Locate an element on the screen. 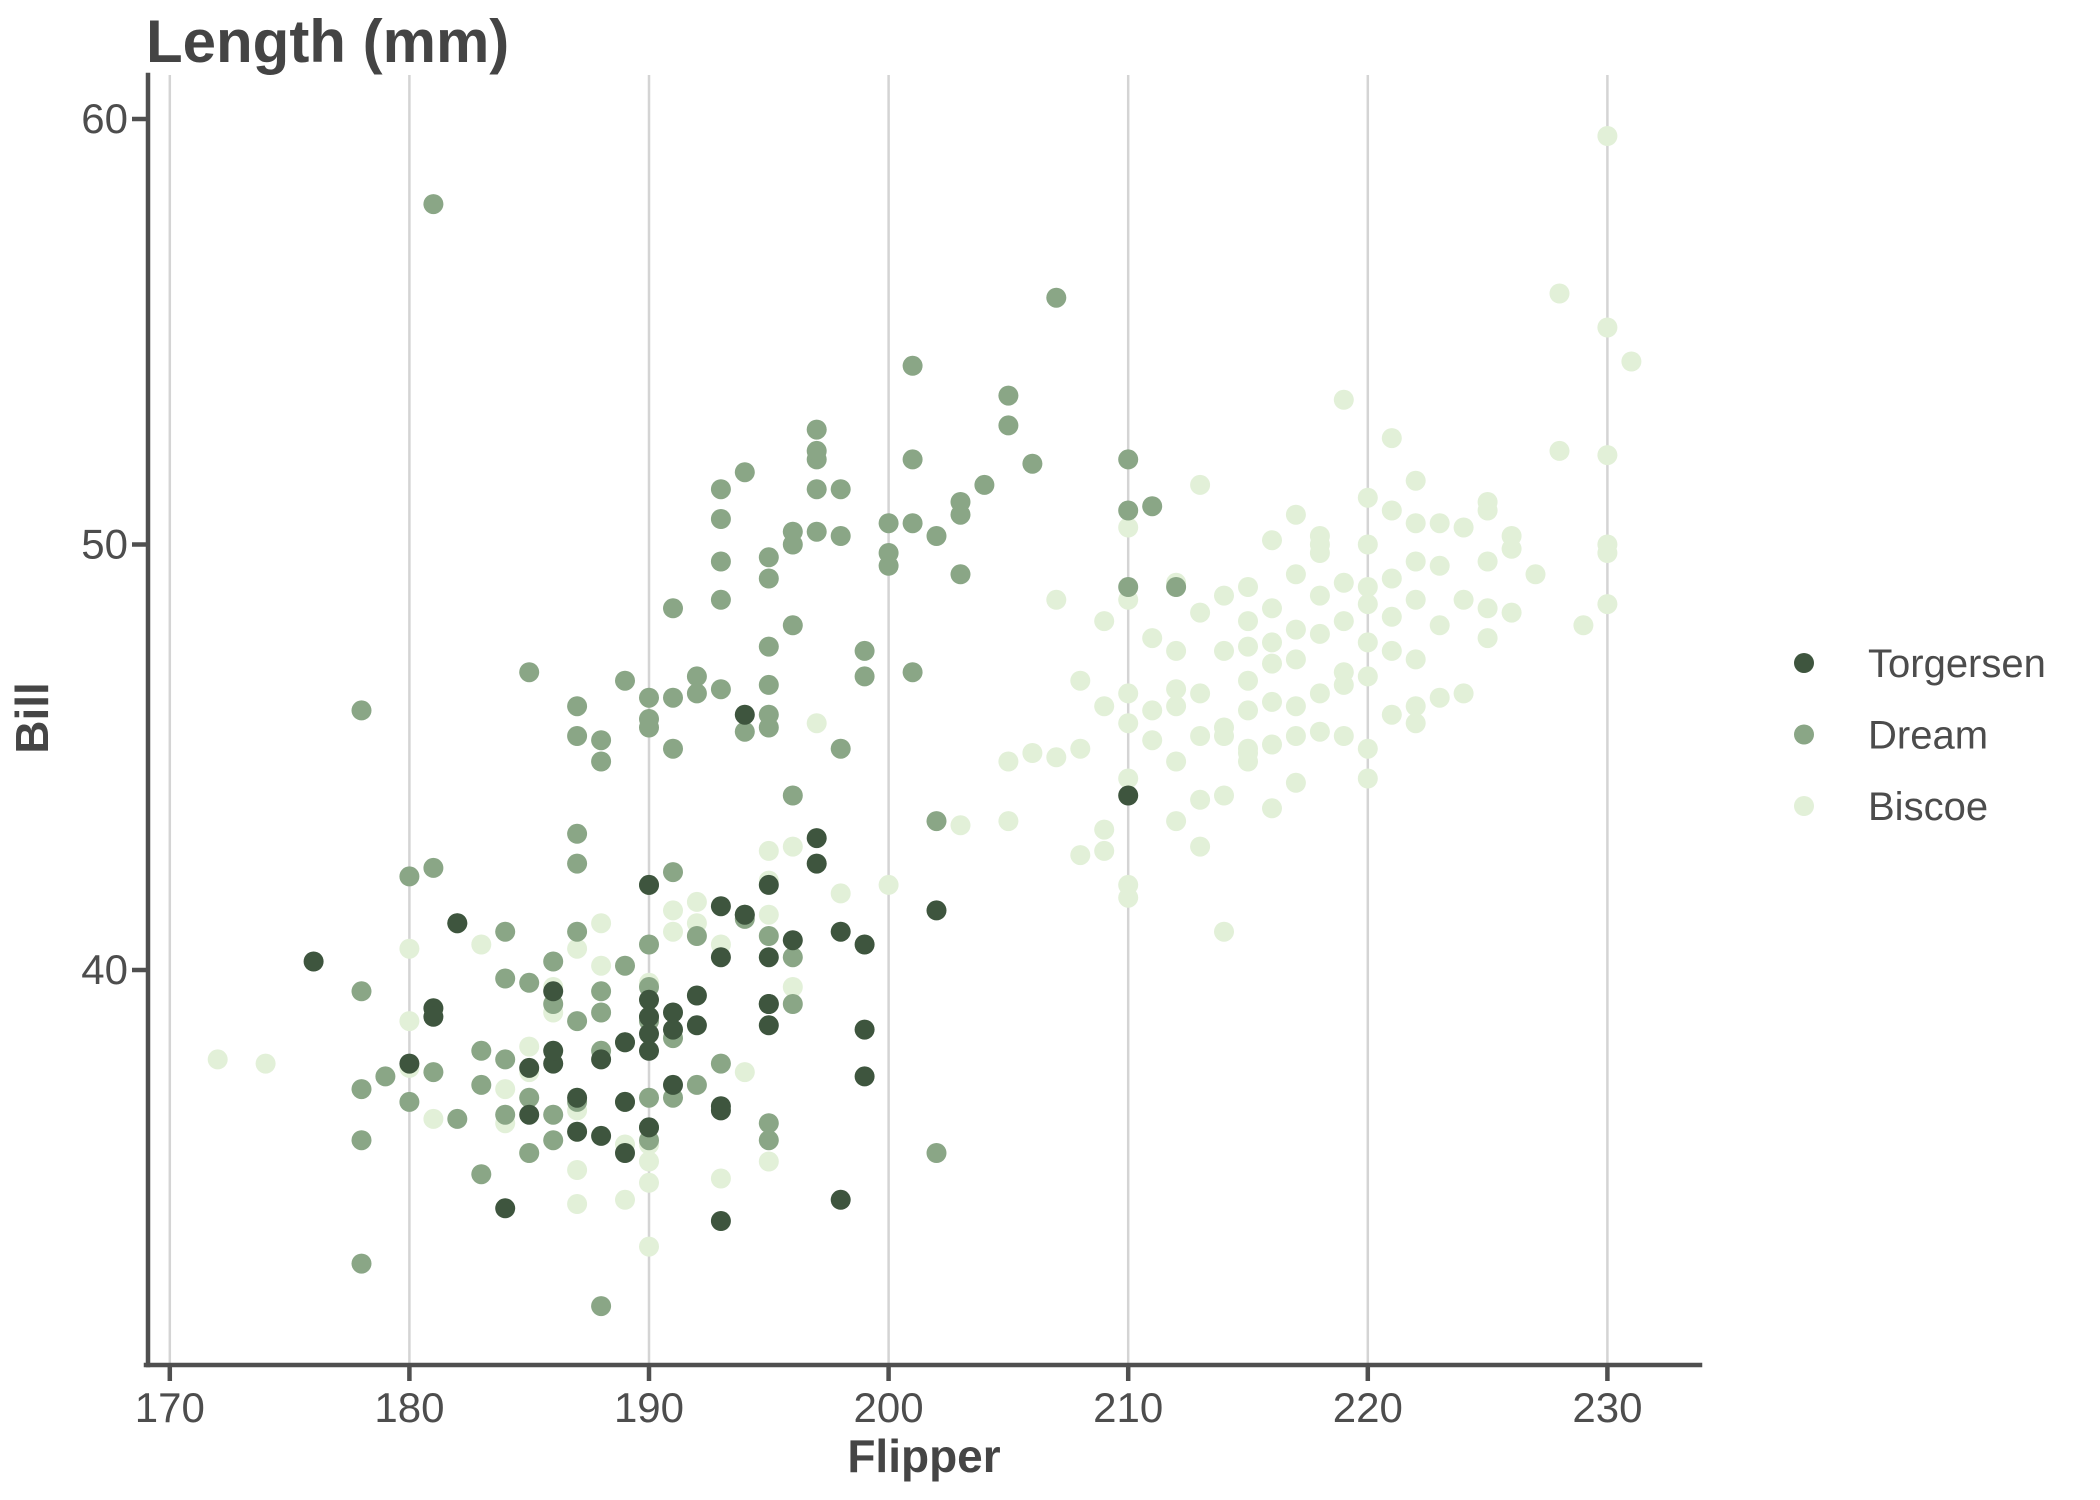 This screenshot has height=1500, width=2100. y-tick-label-40: 40 is located at coordinates (104, 969).